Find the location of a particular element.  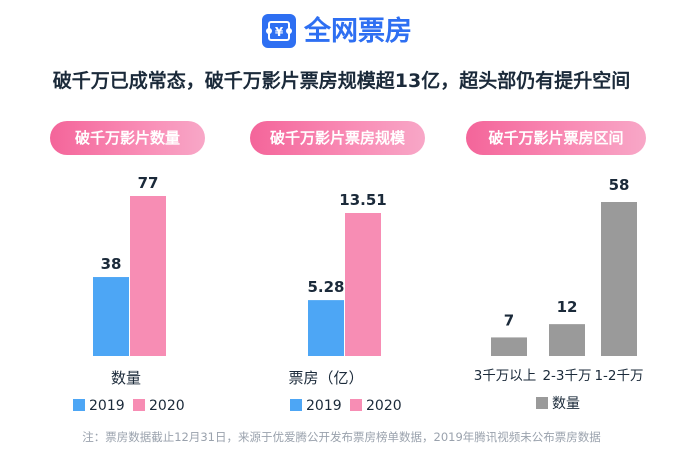

page-title: 全网票房 is located at coordinates (358, 31).